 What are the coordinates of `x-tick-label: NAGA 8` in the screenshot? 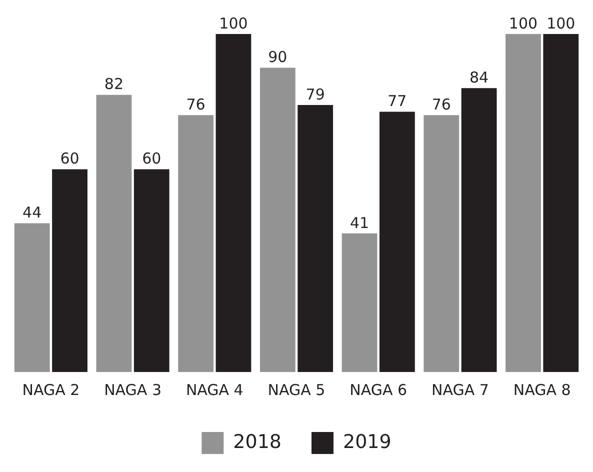 It's located at (542, 389).